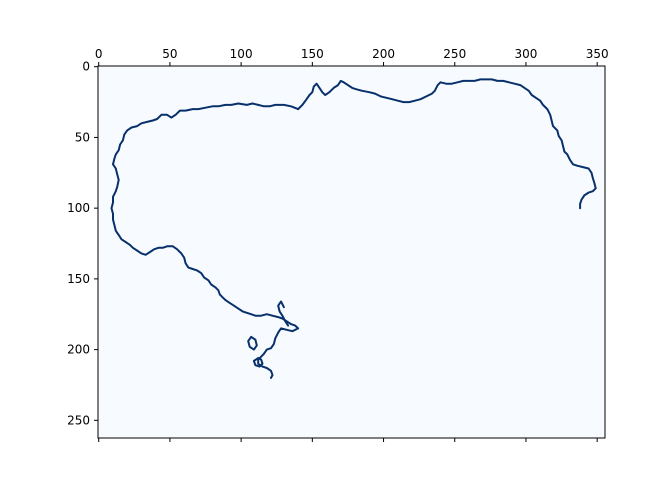 The width and height of the screenshot is (654, 485). Describe the element at coordinates (78, 208) in the screenshot. I see `y-tick-label: 100` at that location.